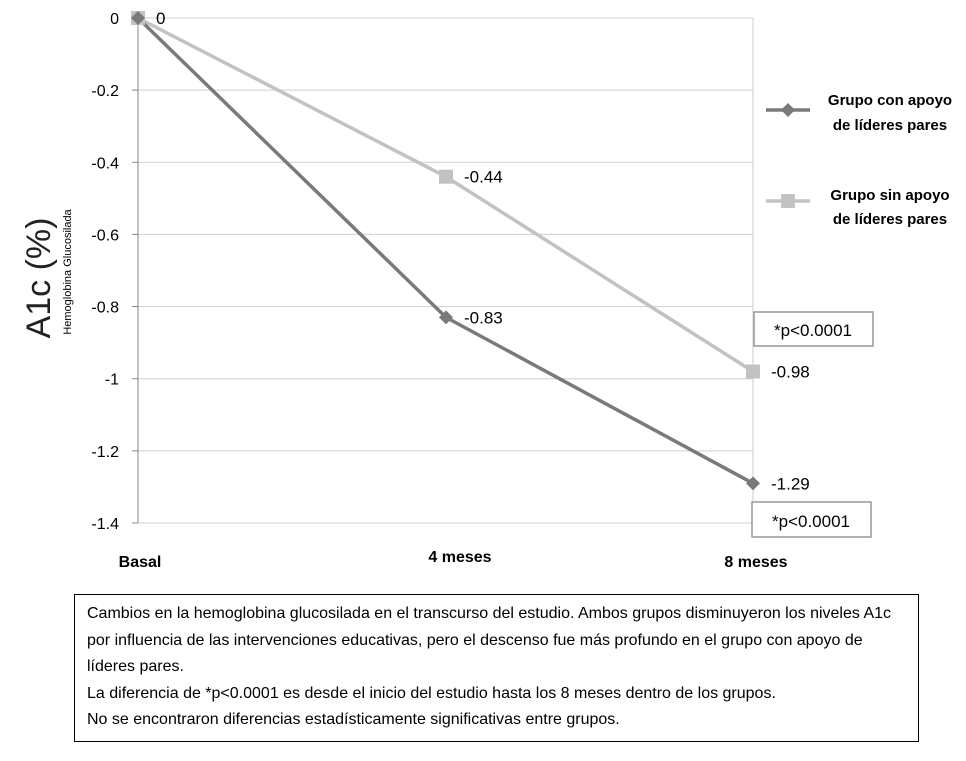 Image resolution: width=966 pixels, height=761 pixels. Describe the element at coordinates (890, 125) in the screenshot. I see `legend-label-1-line2: de líderes pares` at that location.